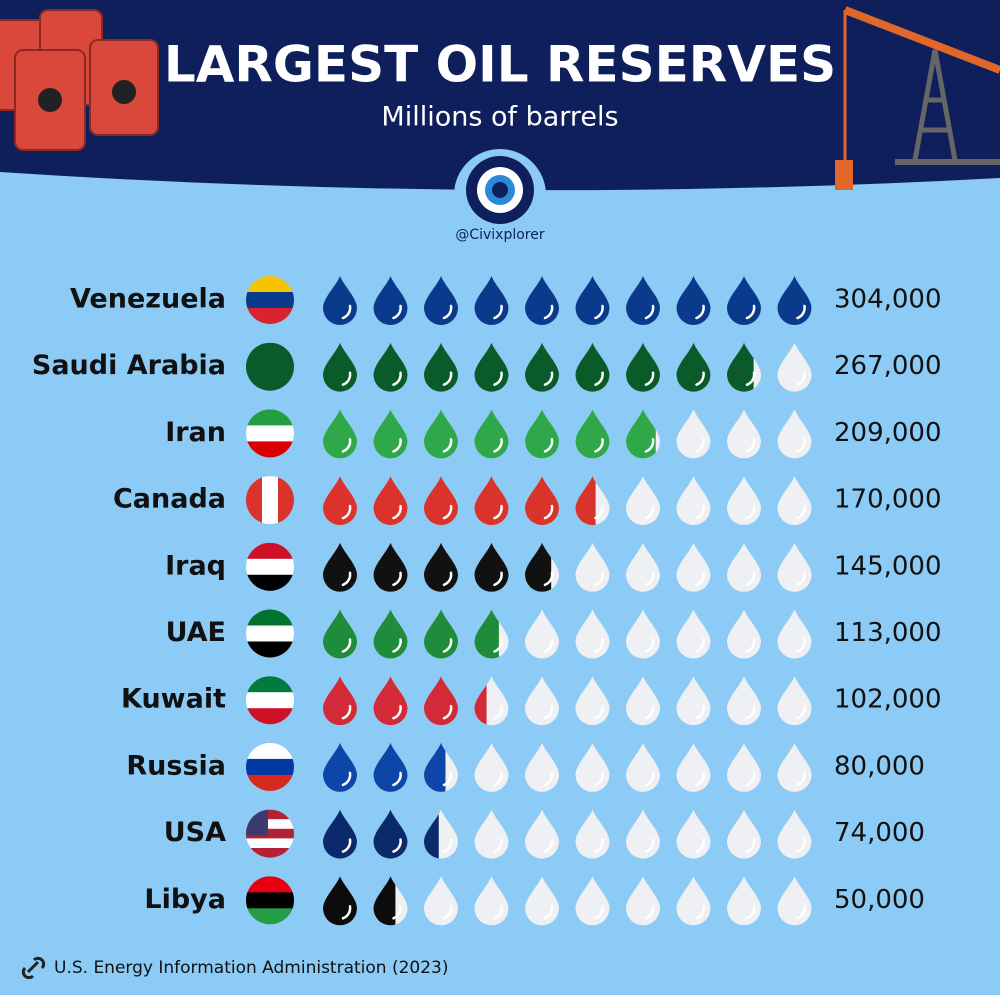 This screenshot has height=995, width=1000. What do you see at coordinates (195, 832) in the screenshot?
I see `category-label: USA` at bounding box center [195, 832].